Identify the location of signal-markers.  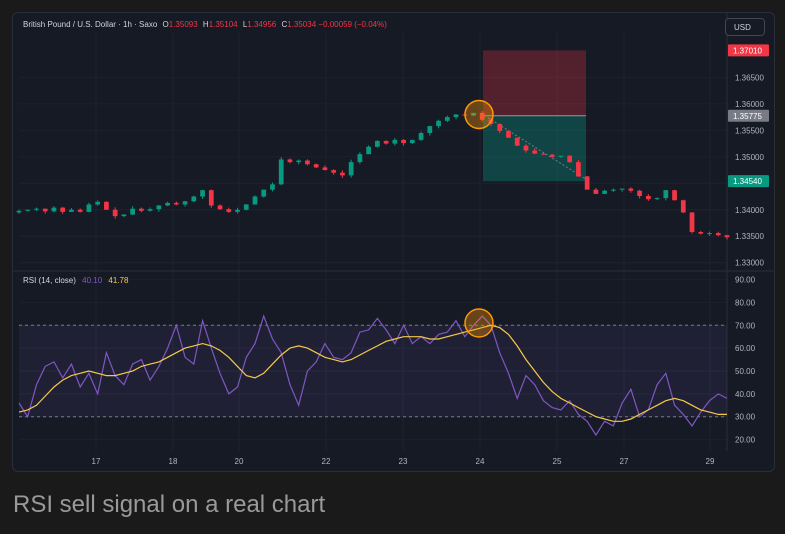
(479, 218).